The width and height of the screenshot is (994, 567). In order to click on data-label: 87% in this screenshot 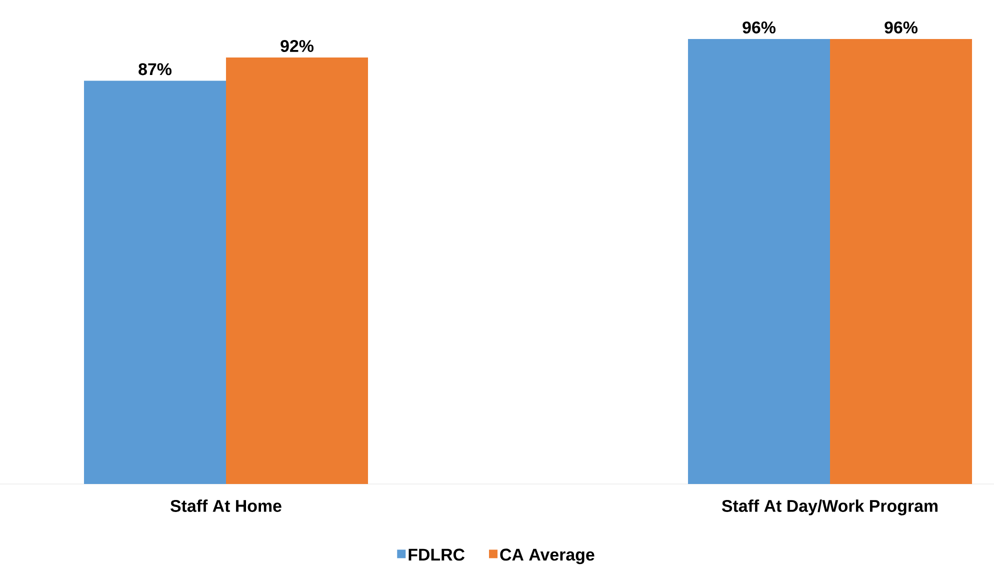, I will do `click(155, 69)`.